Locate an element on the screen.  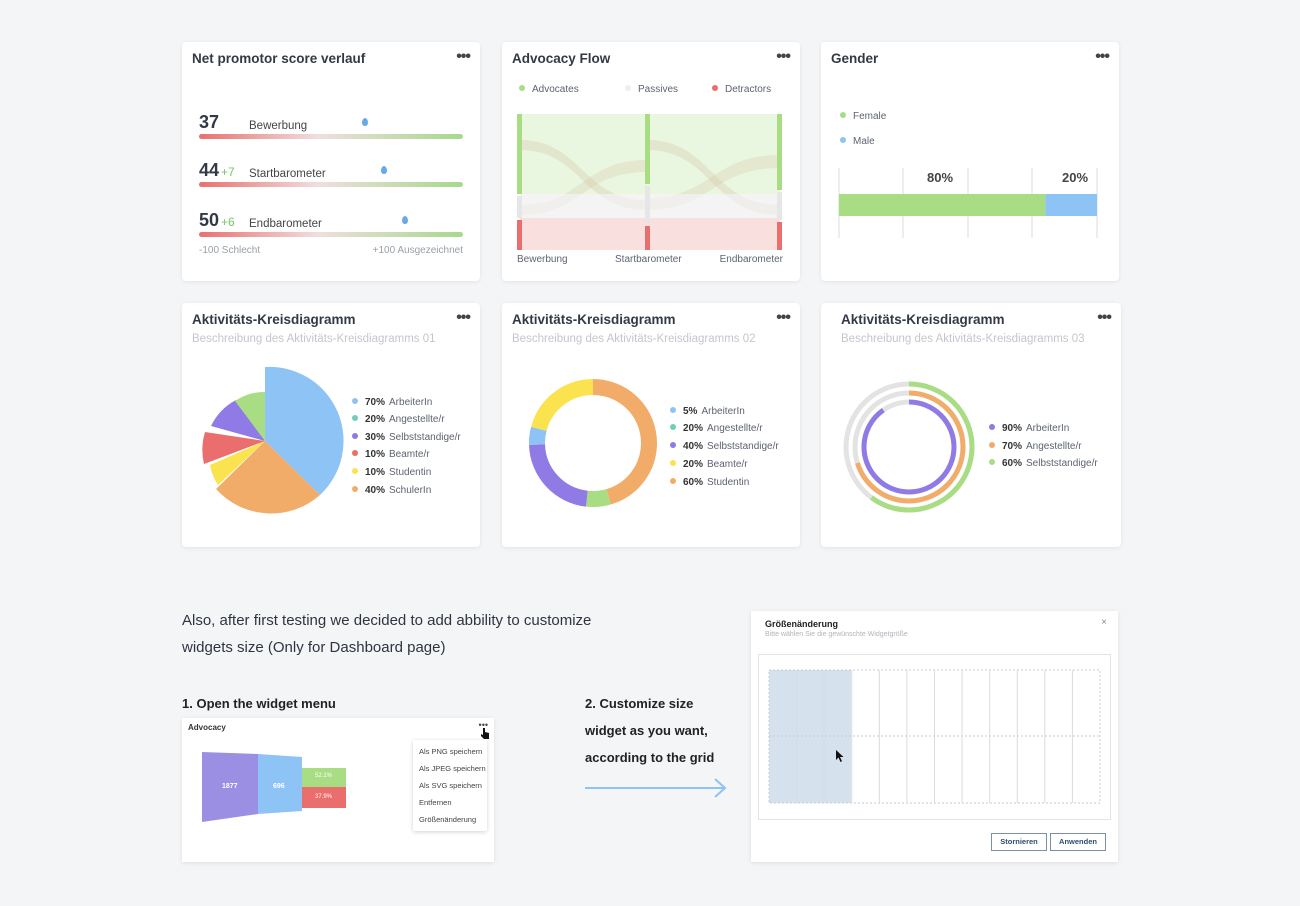
nps-label: Bewerbung is located at coordinates (278, 126).